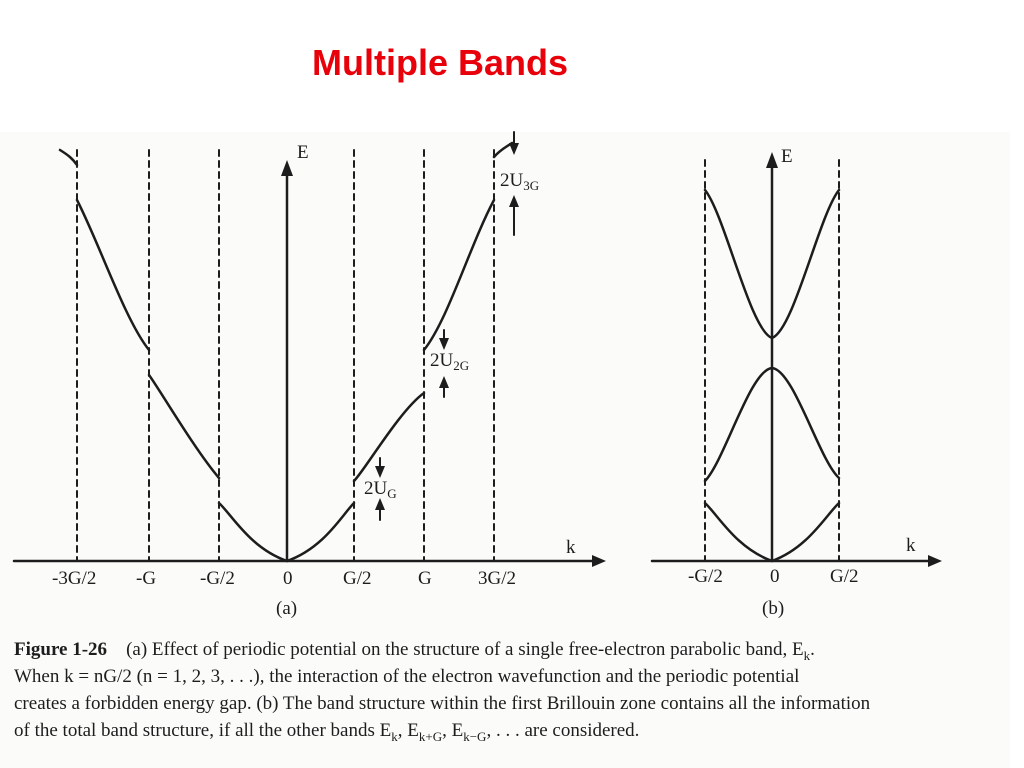  Describe the element at coordinates (459, 275) in the screenshot. I see `band-3-right-a` at that location.